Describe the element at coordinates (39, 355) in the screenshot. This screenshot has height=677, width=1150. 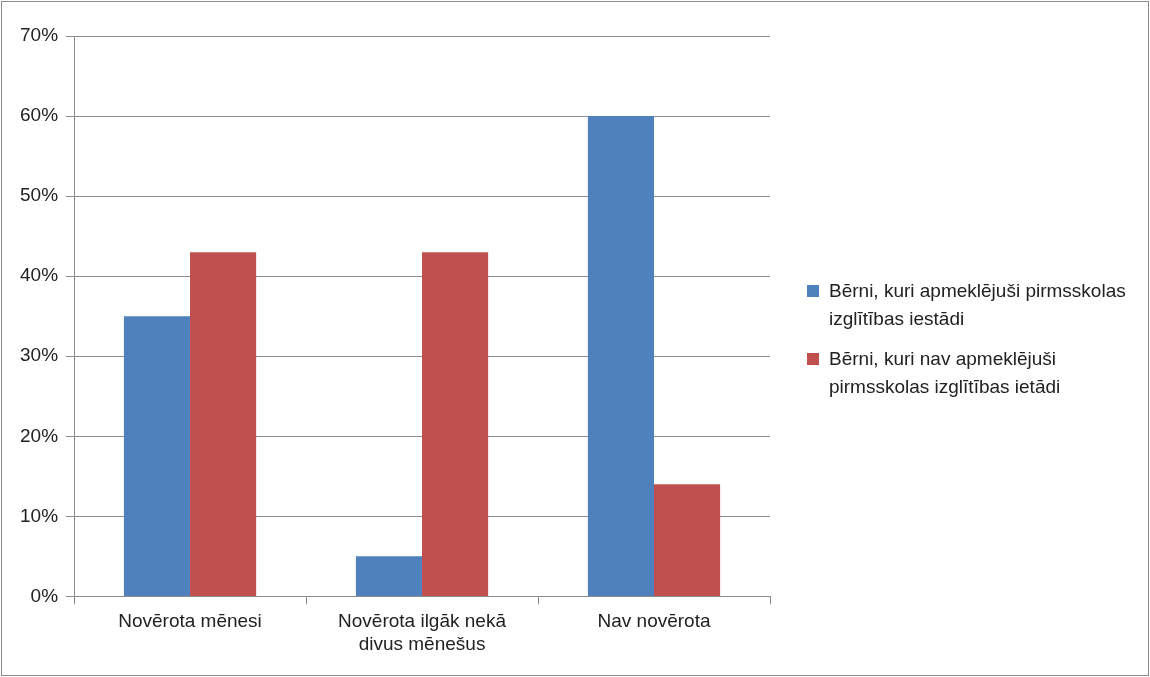
I see `y-tick-label: 30%` at that location.